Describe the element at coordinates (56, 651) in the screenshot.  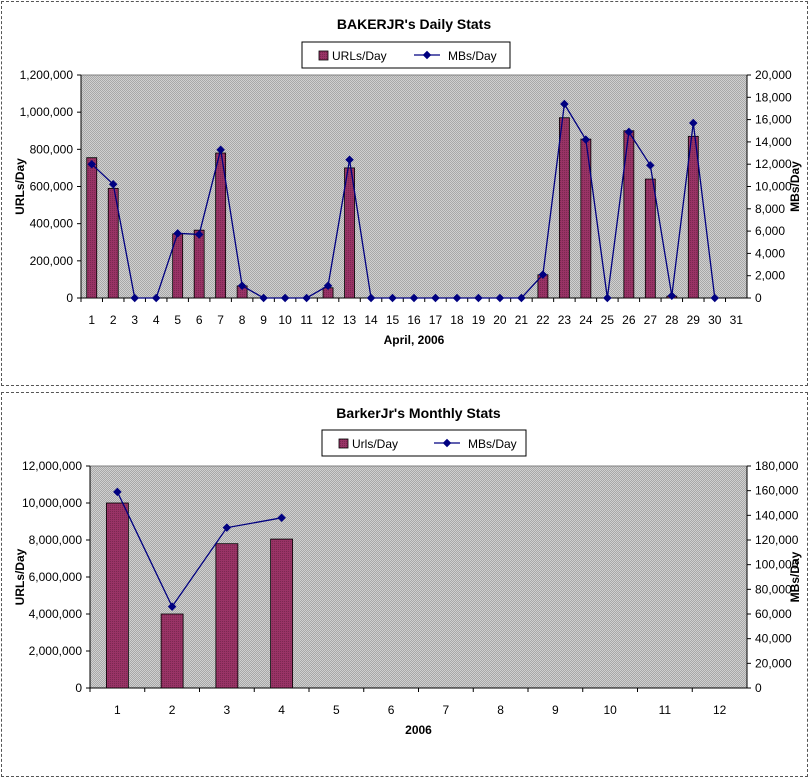
I see `y-tick-label: 2,000,000` at that location.